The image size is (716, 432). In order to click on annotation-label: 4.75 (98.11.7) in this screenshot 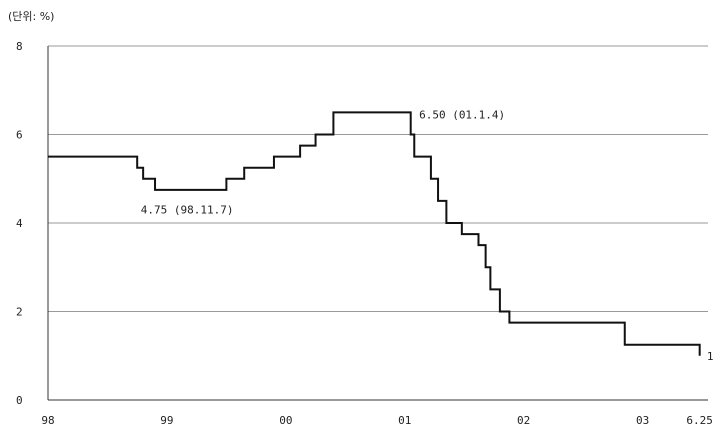, I will do `click(187, 210)`.